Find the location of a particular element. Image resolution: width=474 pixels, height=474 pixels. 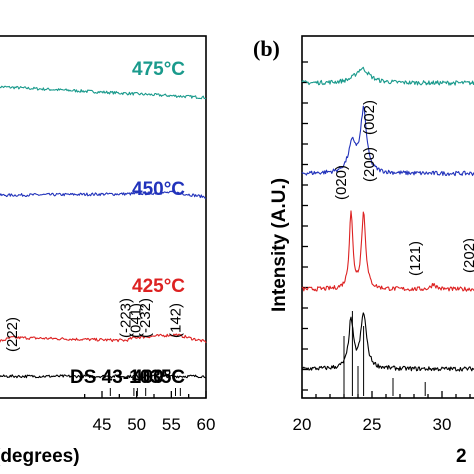

panel-b-trace-475-c is located at coordinates (387, 76).